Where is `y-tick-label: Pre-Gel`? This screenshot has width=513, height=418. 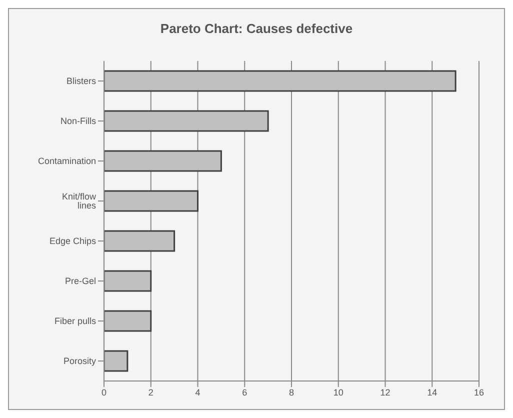
y-tick-label: Pre-Gel is located at coordinates (80, 281).